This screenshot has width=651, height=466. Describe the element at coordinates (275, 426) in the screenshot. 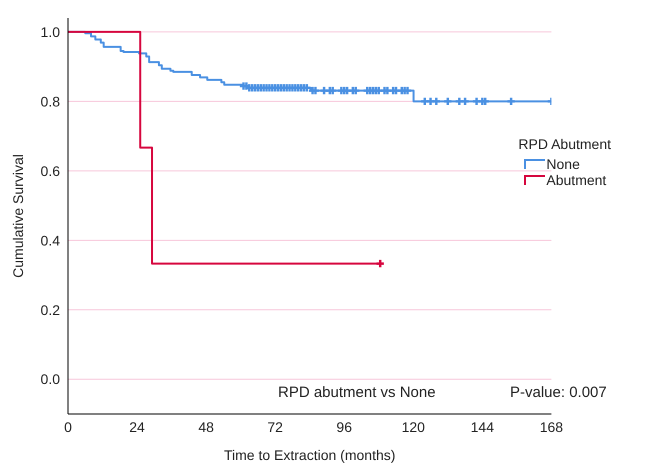

I see `x-tick-label: 72` at that location.